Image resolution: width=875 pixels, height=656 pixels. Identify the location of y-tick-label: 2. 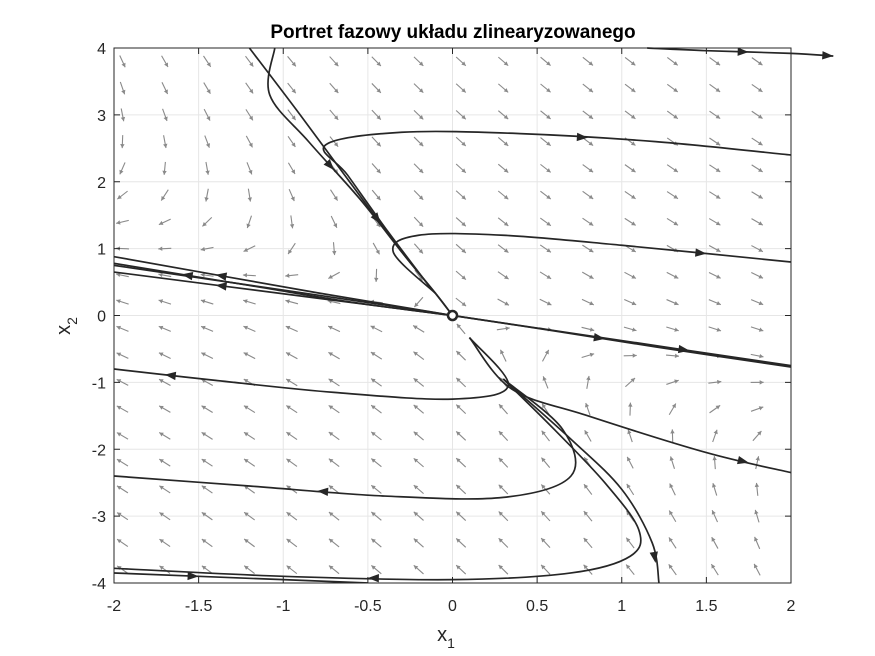
(101, 183).